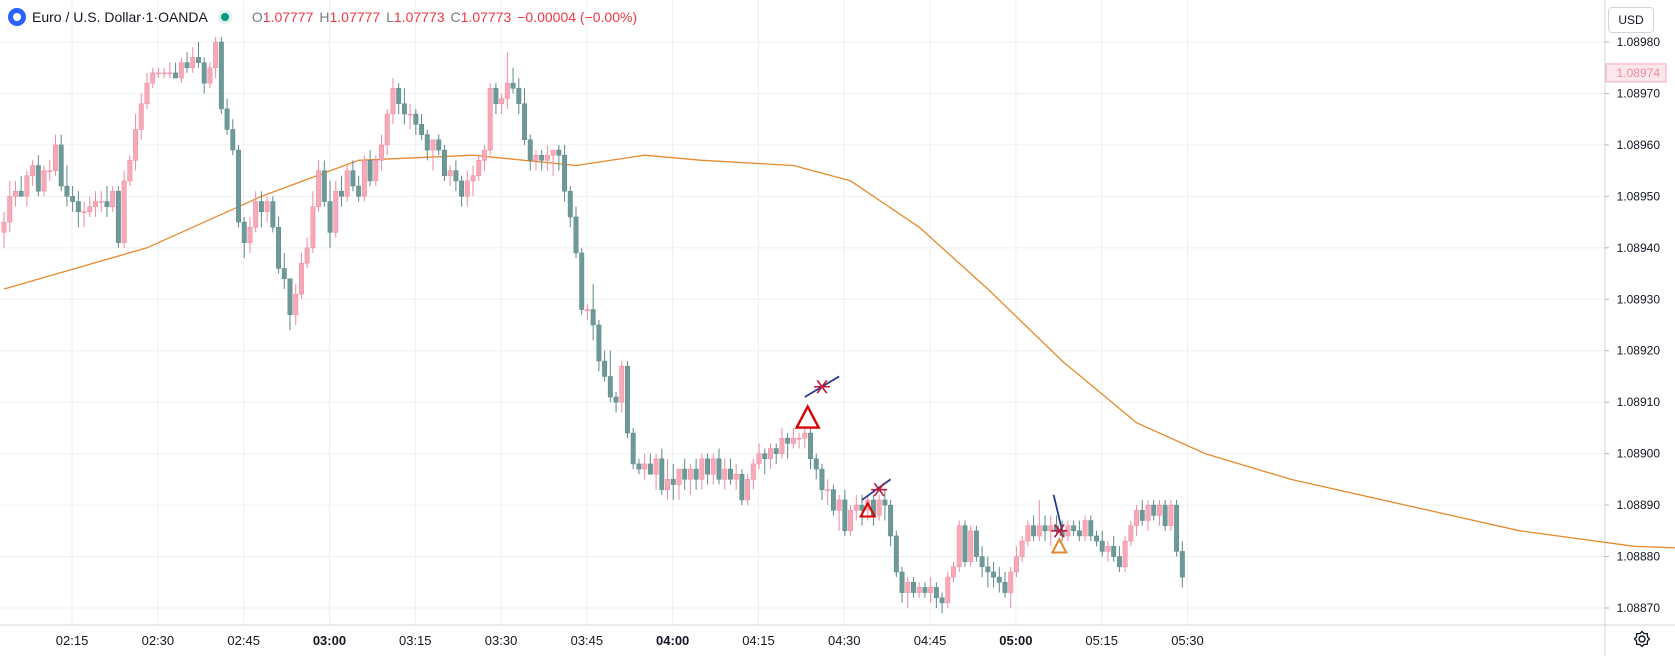 Image resolution: width=1675 pixels, height=656 pixels. Describe the element at coordinates (1631, 20) in the screenshot. I see `currency-button: USD` at that location.